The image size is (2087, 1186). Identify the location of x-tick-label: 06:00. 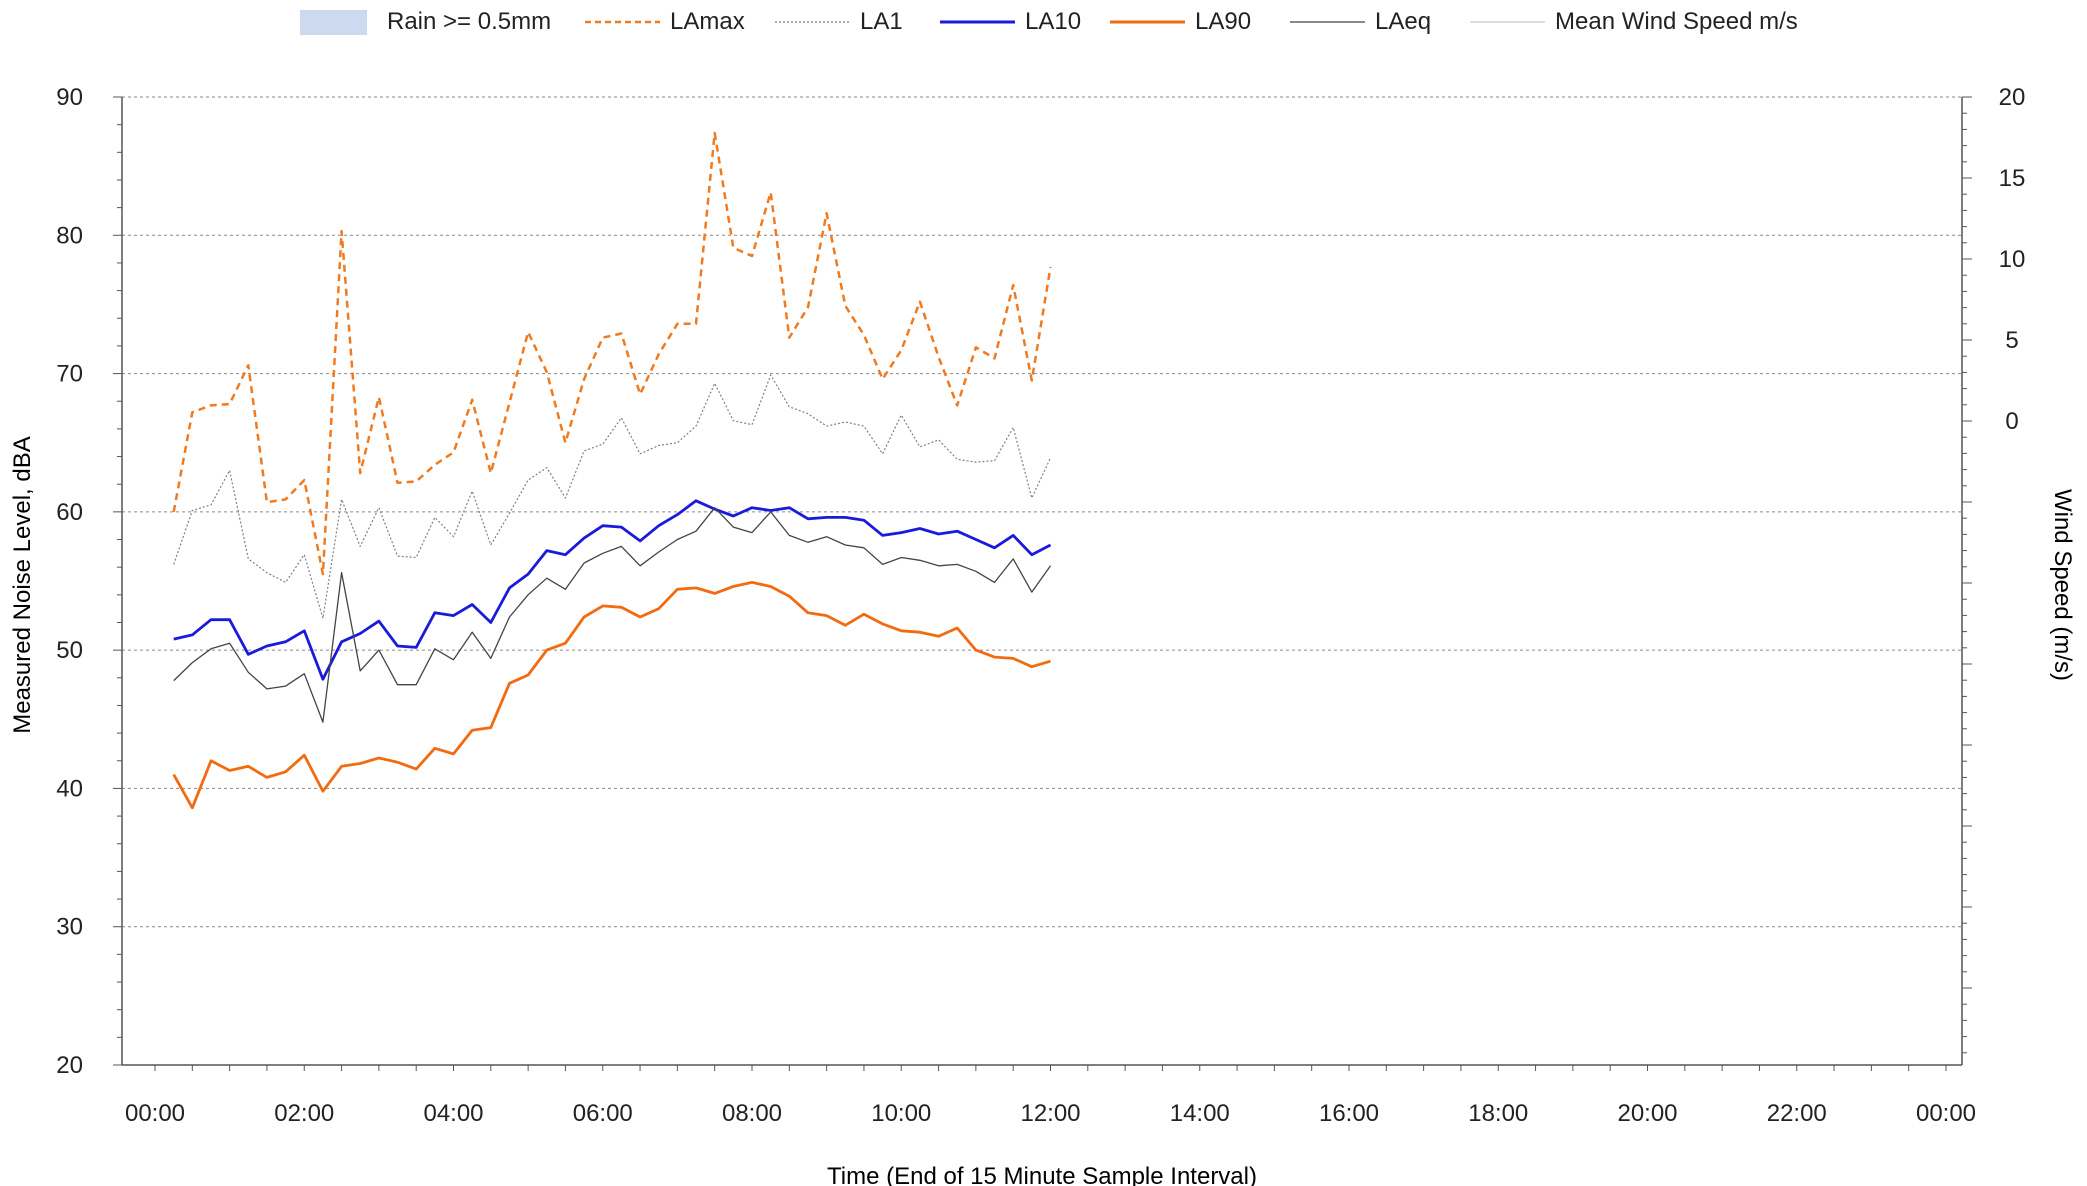
(603, 1113).